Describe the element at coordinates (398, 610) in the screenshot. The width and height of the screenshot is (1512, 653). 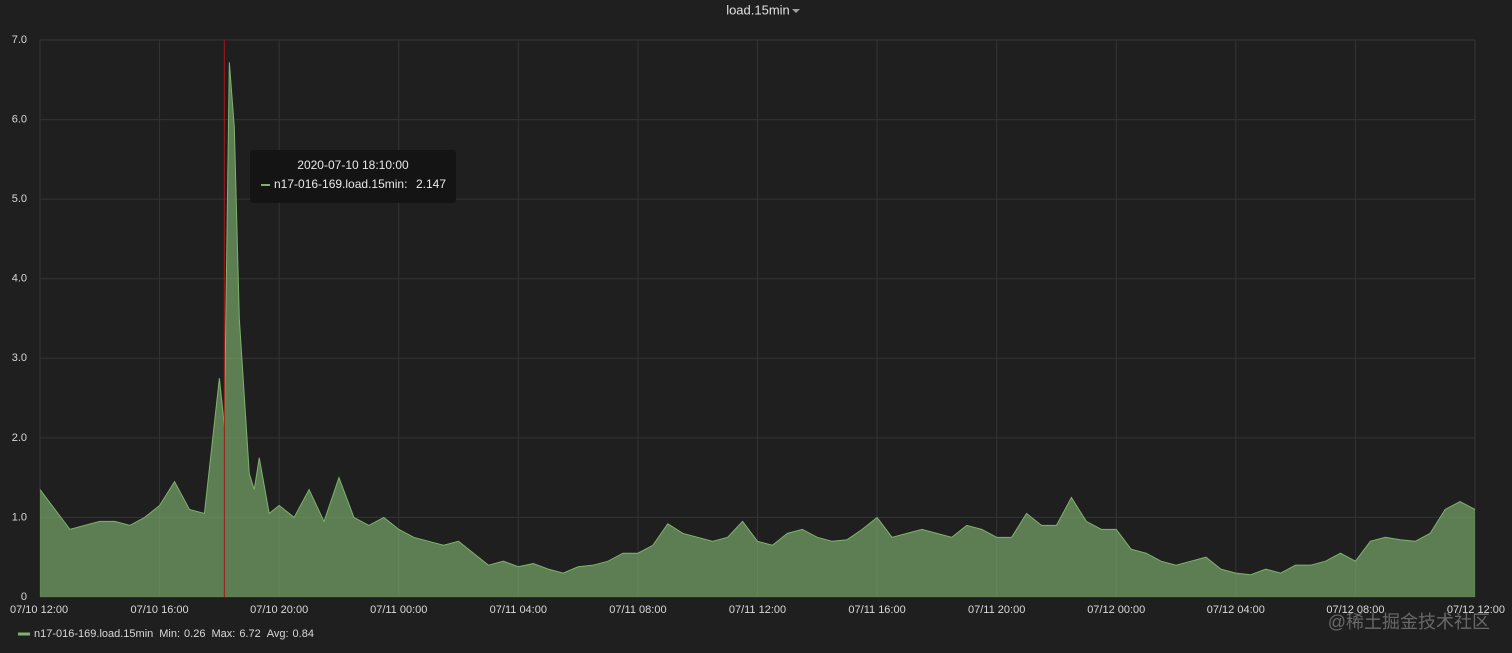
I see `x-tick-label: 07/11 00:00` at that location.